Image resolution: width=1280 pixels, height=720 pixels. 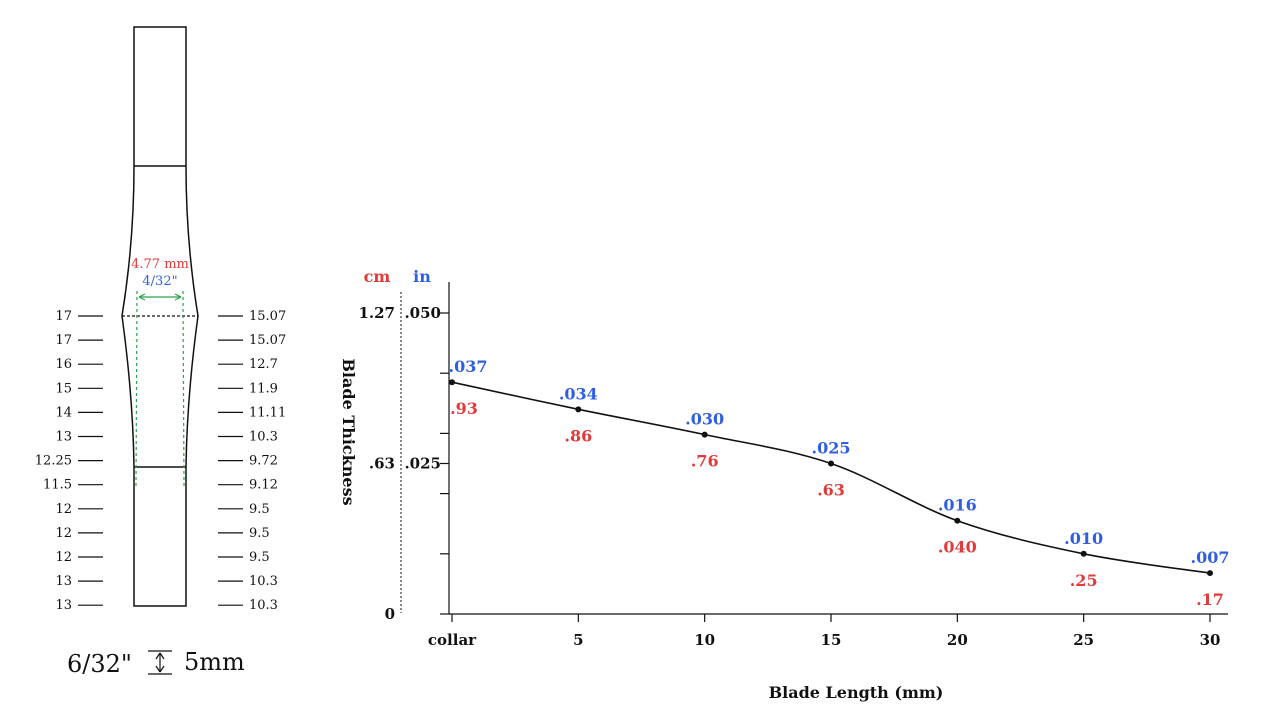 I want to click on width-guide-left, so click(x=136, y=388).